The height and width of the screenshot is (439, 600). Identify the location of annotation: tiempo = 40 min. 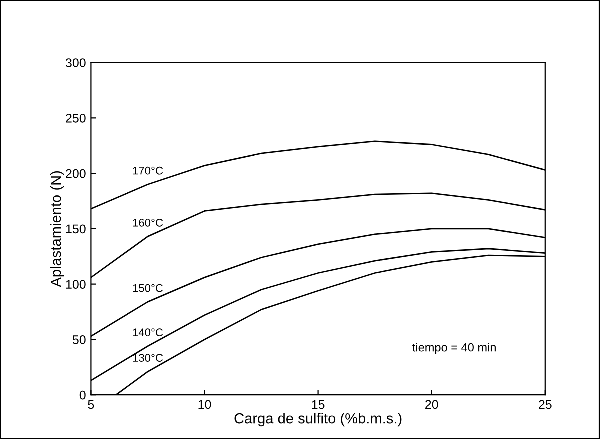
(454, 348).